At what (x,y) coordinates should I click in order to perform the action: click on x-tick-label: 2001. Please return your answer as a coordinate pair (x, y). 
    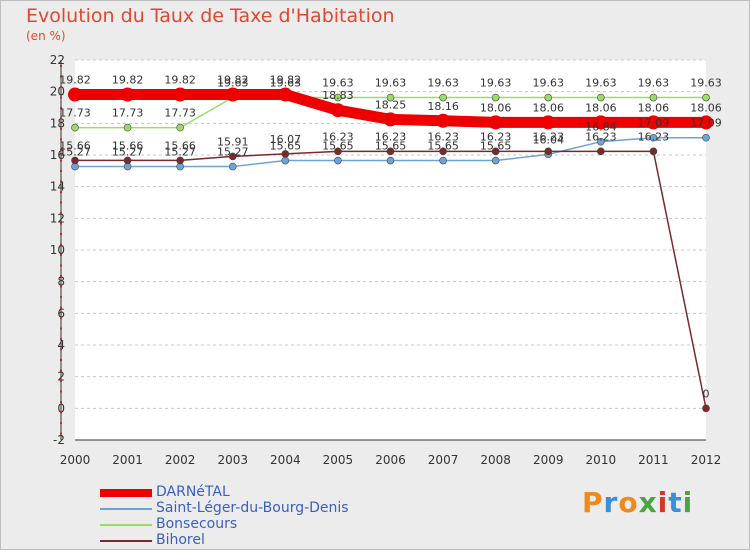
    Looking at the image, I should click on (127, 460).